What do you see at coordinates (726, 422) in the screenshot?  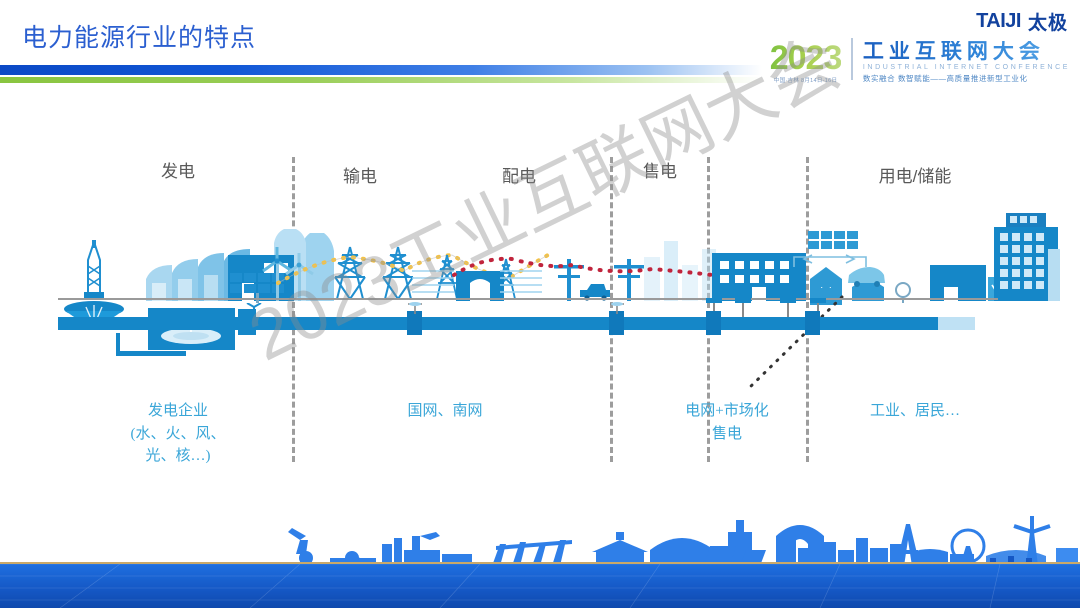 I see `stage-footer-retail: 电网+市场化 售电` at bounding box center [726, 422].